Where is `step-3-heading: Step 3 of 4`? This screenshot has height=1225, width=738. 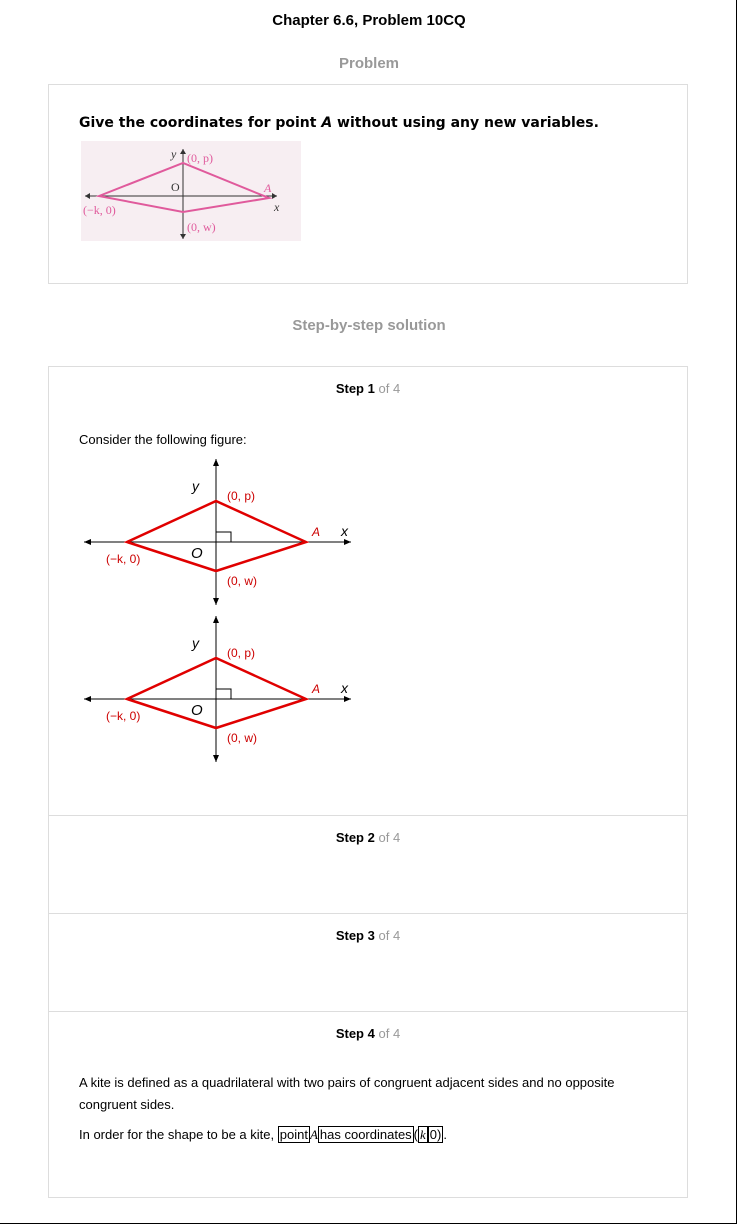
step-3-heading: Step 3 of 4 is located at coordinates (368, 935).